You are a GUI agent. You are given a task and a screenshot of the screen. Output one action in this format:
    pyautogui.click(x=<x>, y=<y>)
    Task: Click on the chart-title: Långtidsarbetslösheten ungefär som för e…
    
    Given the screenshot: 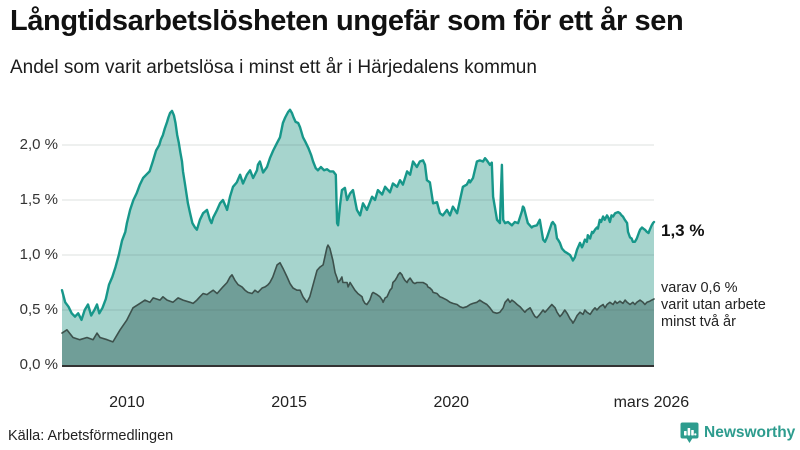 What is the action you would take?
    pyautogui.click(x=347, y=21)
    